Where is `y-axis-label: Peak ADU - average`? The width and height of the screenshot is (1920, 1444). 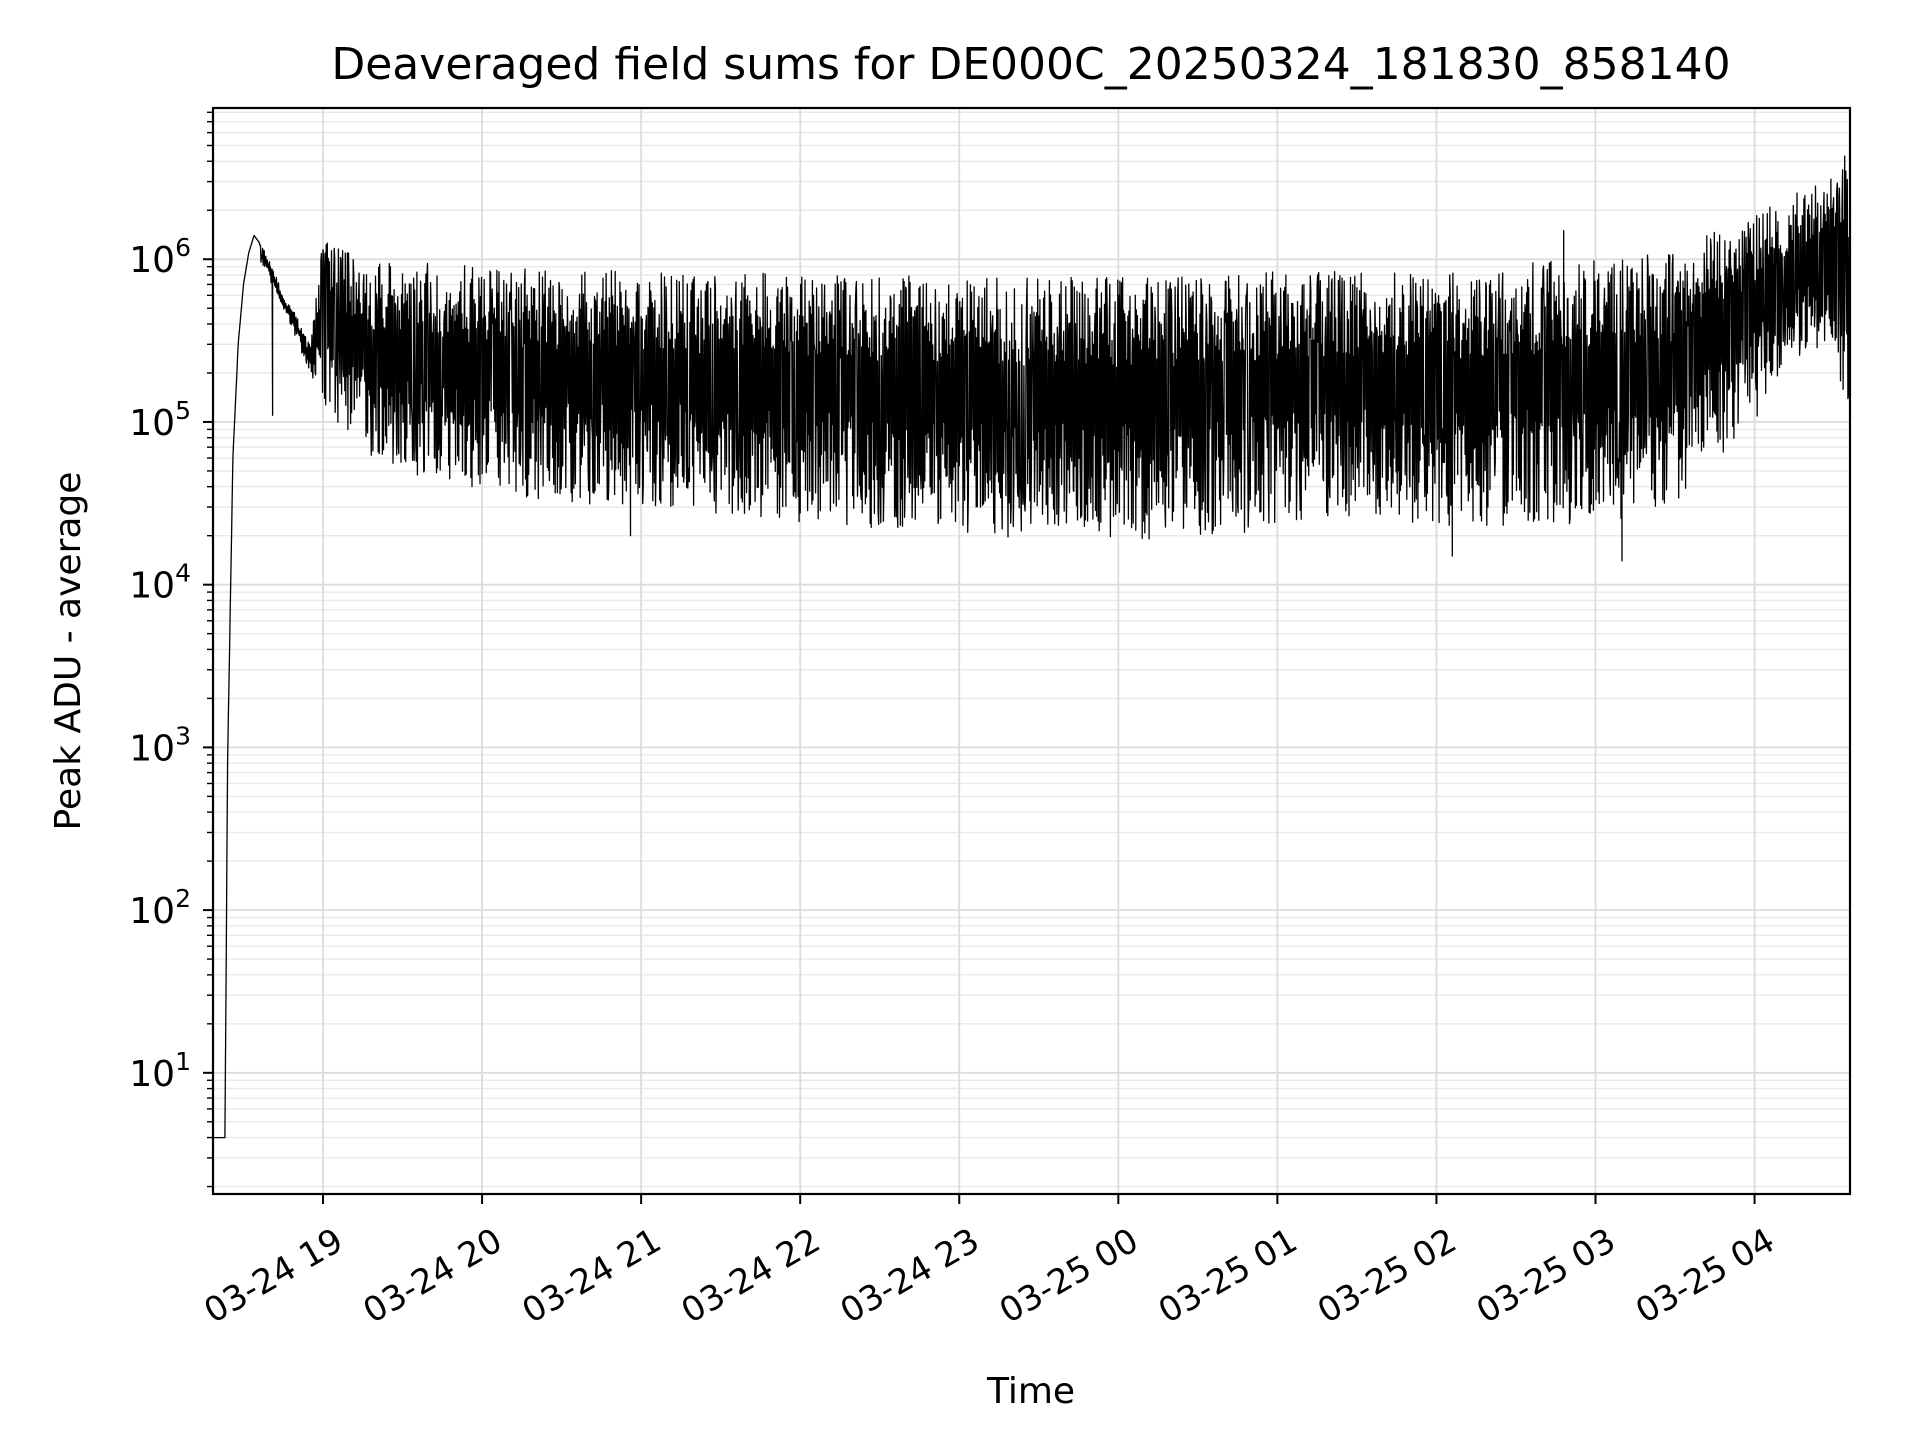
y-axis-label: Peak ADU - average is located at coordinates (68, 651).